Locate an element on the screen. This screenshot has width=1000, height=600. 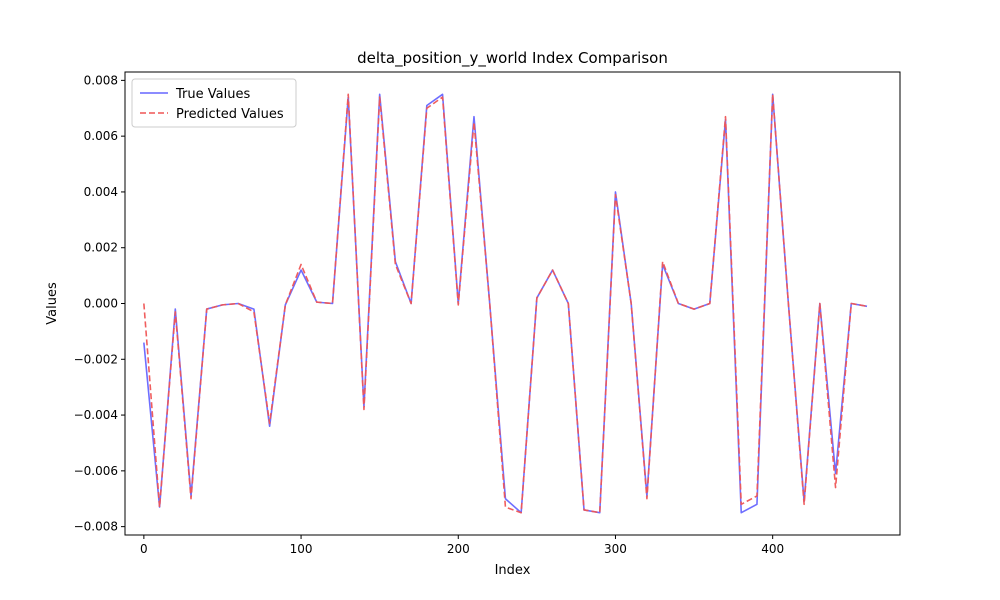
x-tick-label: 400 is located at coordinates (772, 549).